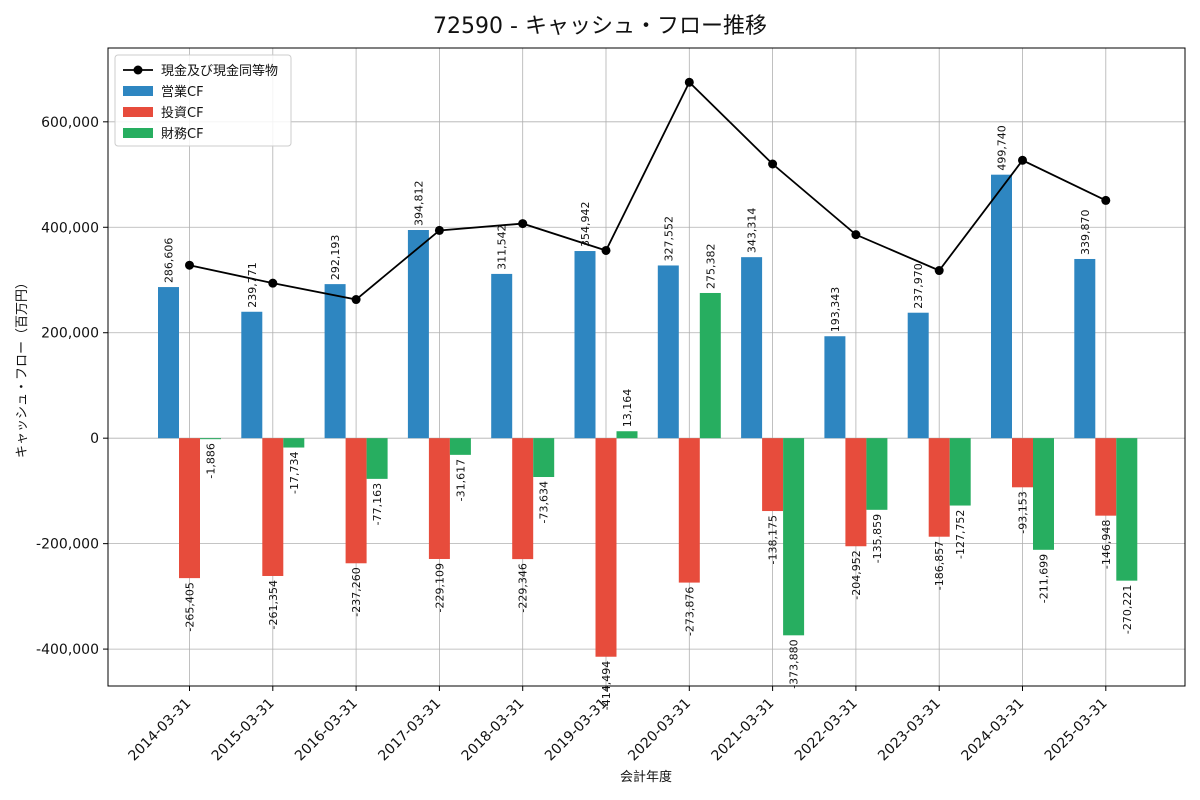 This screenshot has height=800, width=1200. I want to click on data-label: -31,617, so click(460, 480).